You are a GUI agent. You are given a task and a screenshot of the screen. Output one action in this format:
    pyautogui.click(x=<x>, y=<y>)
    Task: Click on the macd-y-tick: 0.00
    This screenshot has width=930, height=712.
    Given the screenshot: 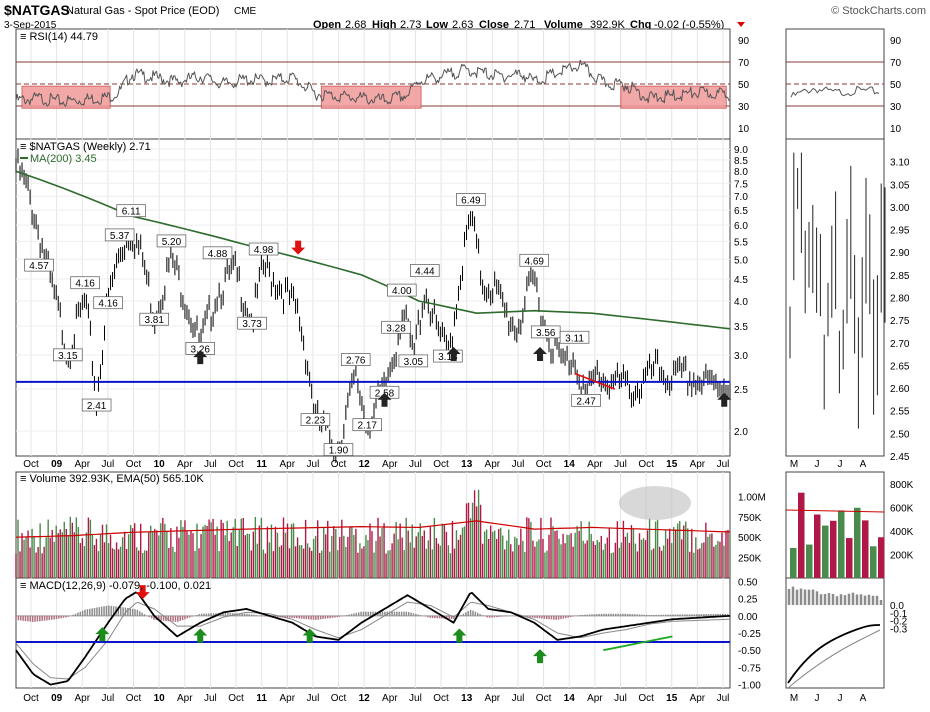 What is the action you would take?
    pyautogui.click(x=748, y=617)
    